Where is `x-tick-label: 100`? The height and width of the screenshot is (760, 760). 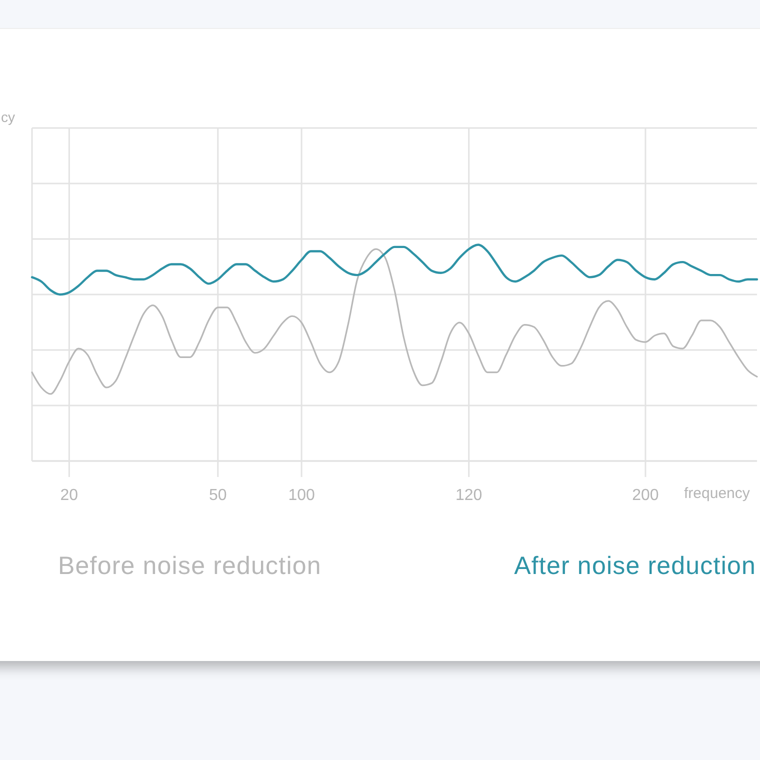
x-tick-label: 100 is located at coordinates (301, 495).